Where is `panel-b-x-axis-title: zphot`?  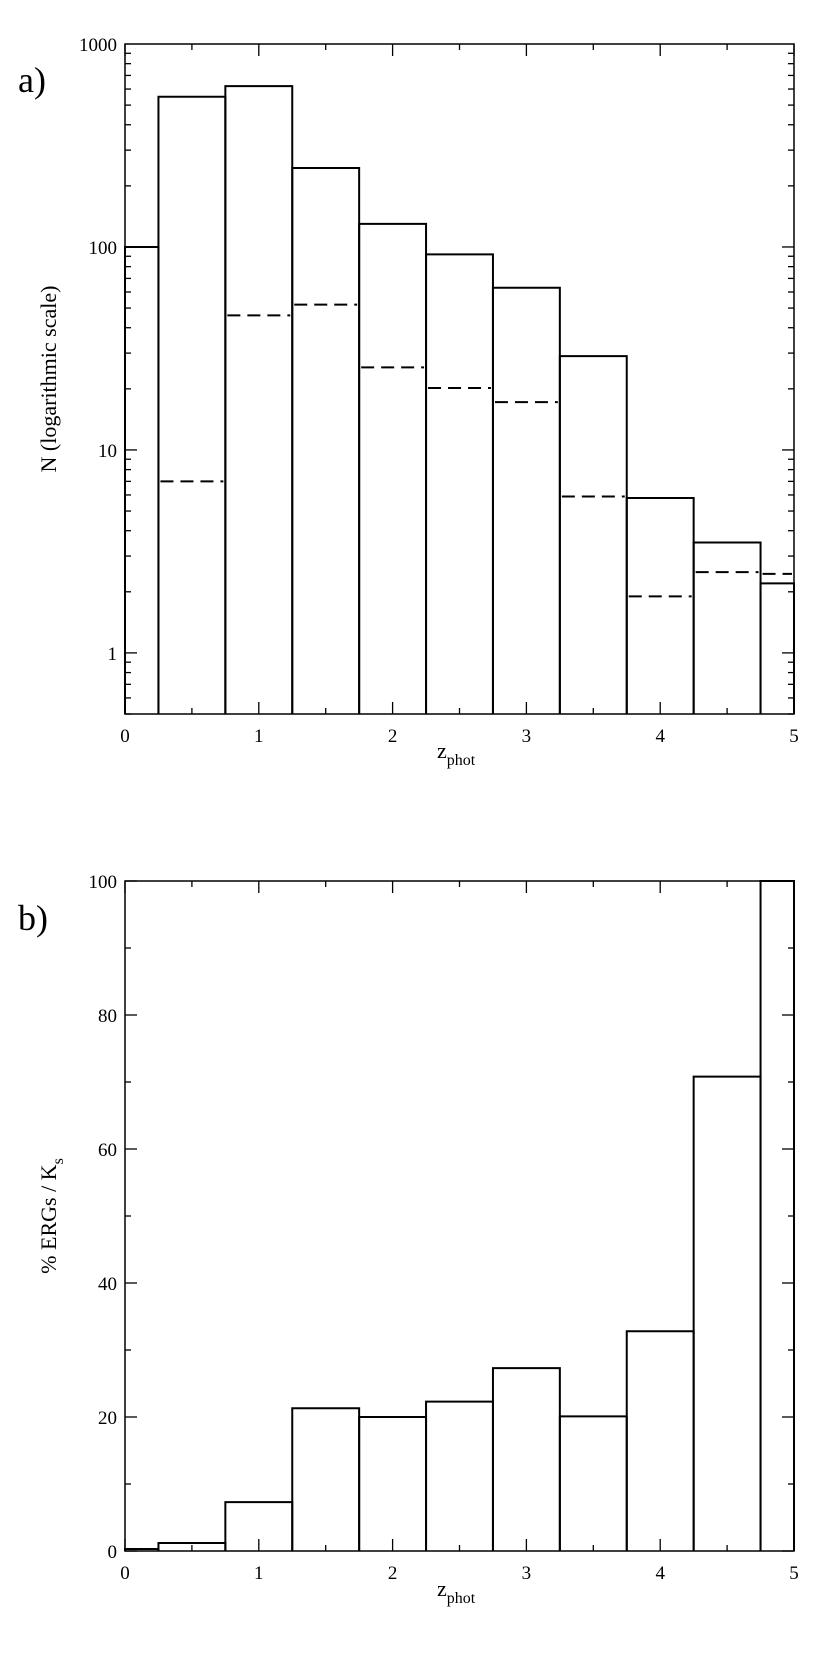 panel-b-x-axis-title: zphot is located at coordinates (456, 1591).